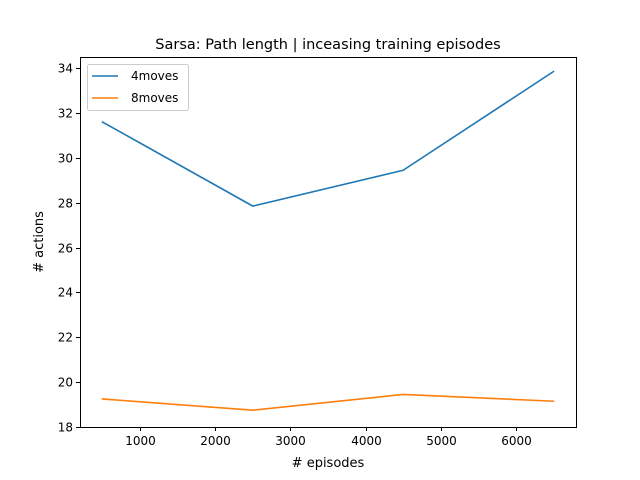  I want to click on y-axis-ticks: 18 20 22 24 26 28 30 32 34, so click(69, 248).